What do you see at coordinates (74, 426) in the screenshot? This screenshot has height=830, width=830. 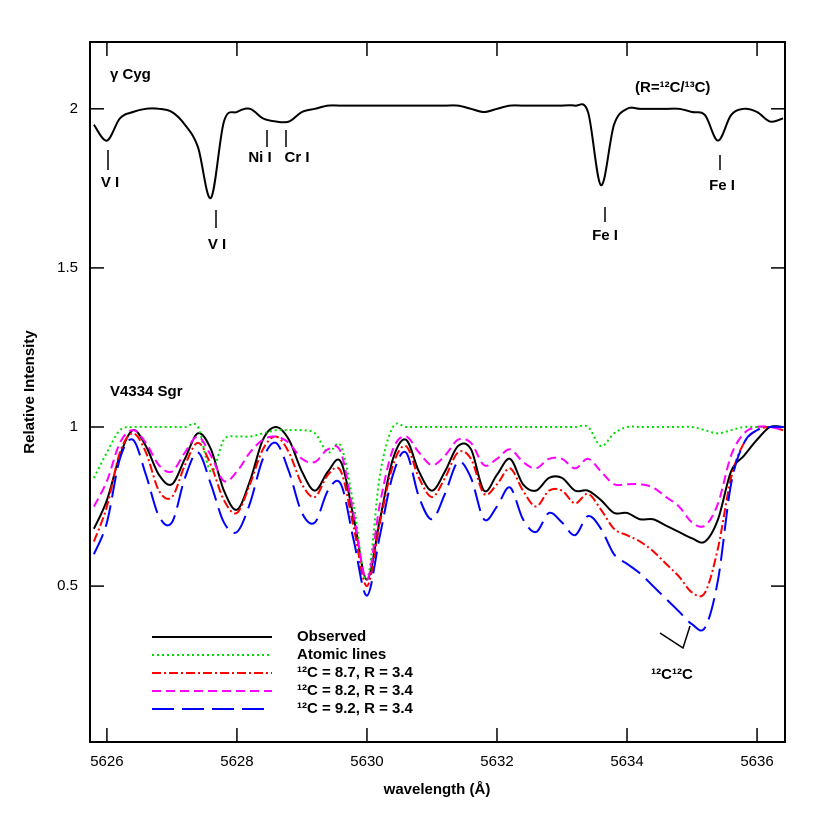 I see `y-tick-label: 1` at bounding box center [74, 426].